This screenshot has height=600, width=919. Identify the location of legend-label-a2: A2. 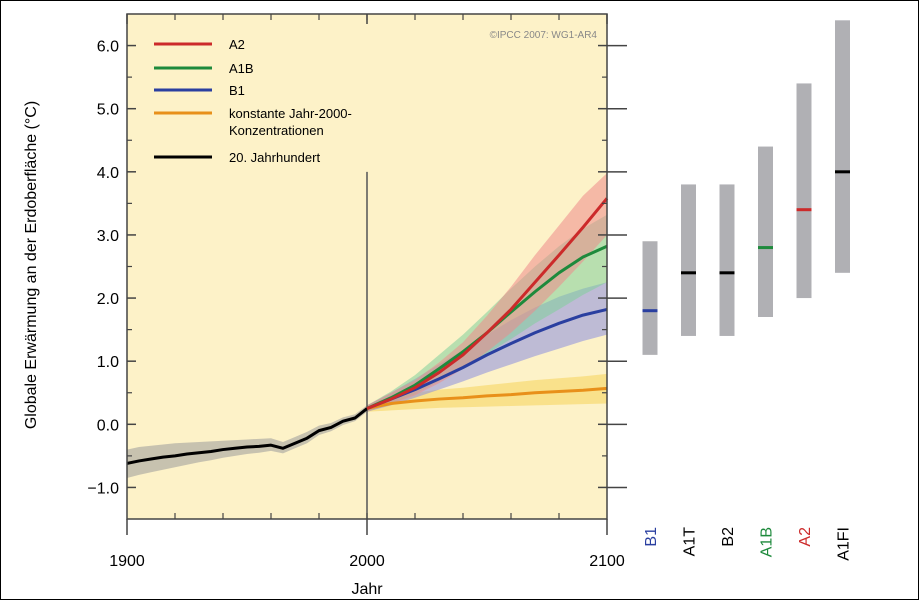
(237, 44).